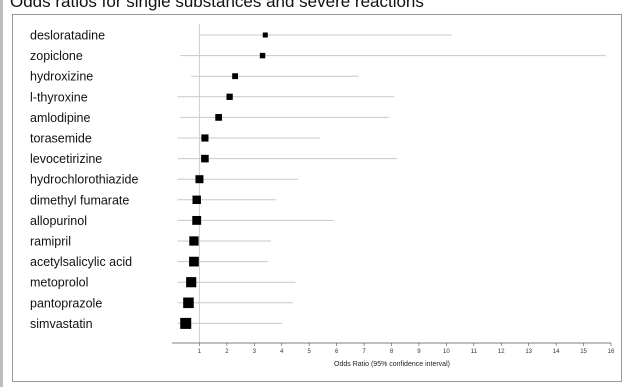 Image resolution: width=624 pixels, height=387 pixels. What do you see at coordinates (255, 352) in the screenshot?
I see `x-tick-label: 3` at bounding box center [255, 352].